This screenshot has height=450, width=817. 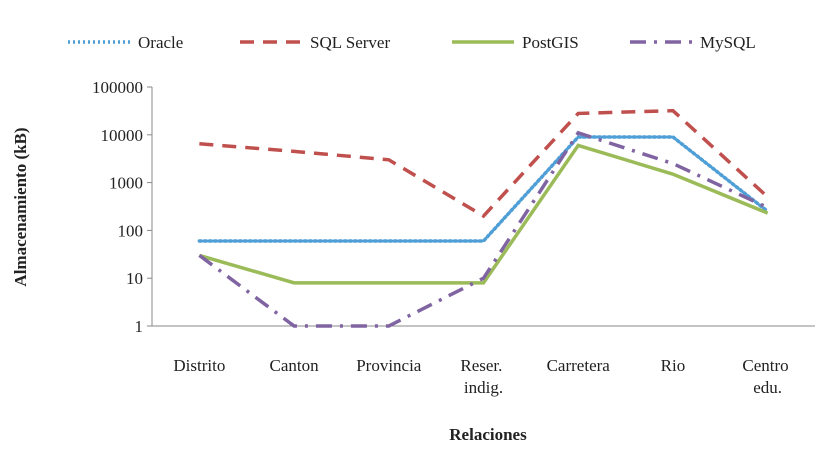 What do you see at coordinates (134, 278) in the screenshot?
I see `y-tick-label: 10` at bounding box center [134, 278].